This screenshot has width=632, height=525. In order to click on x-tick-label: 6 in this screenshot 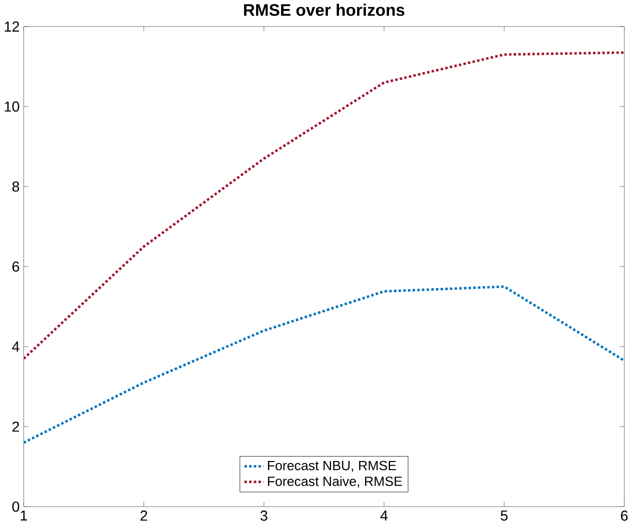, I will do `click(624, 516)`.